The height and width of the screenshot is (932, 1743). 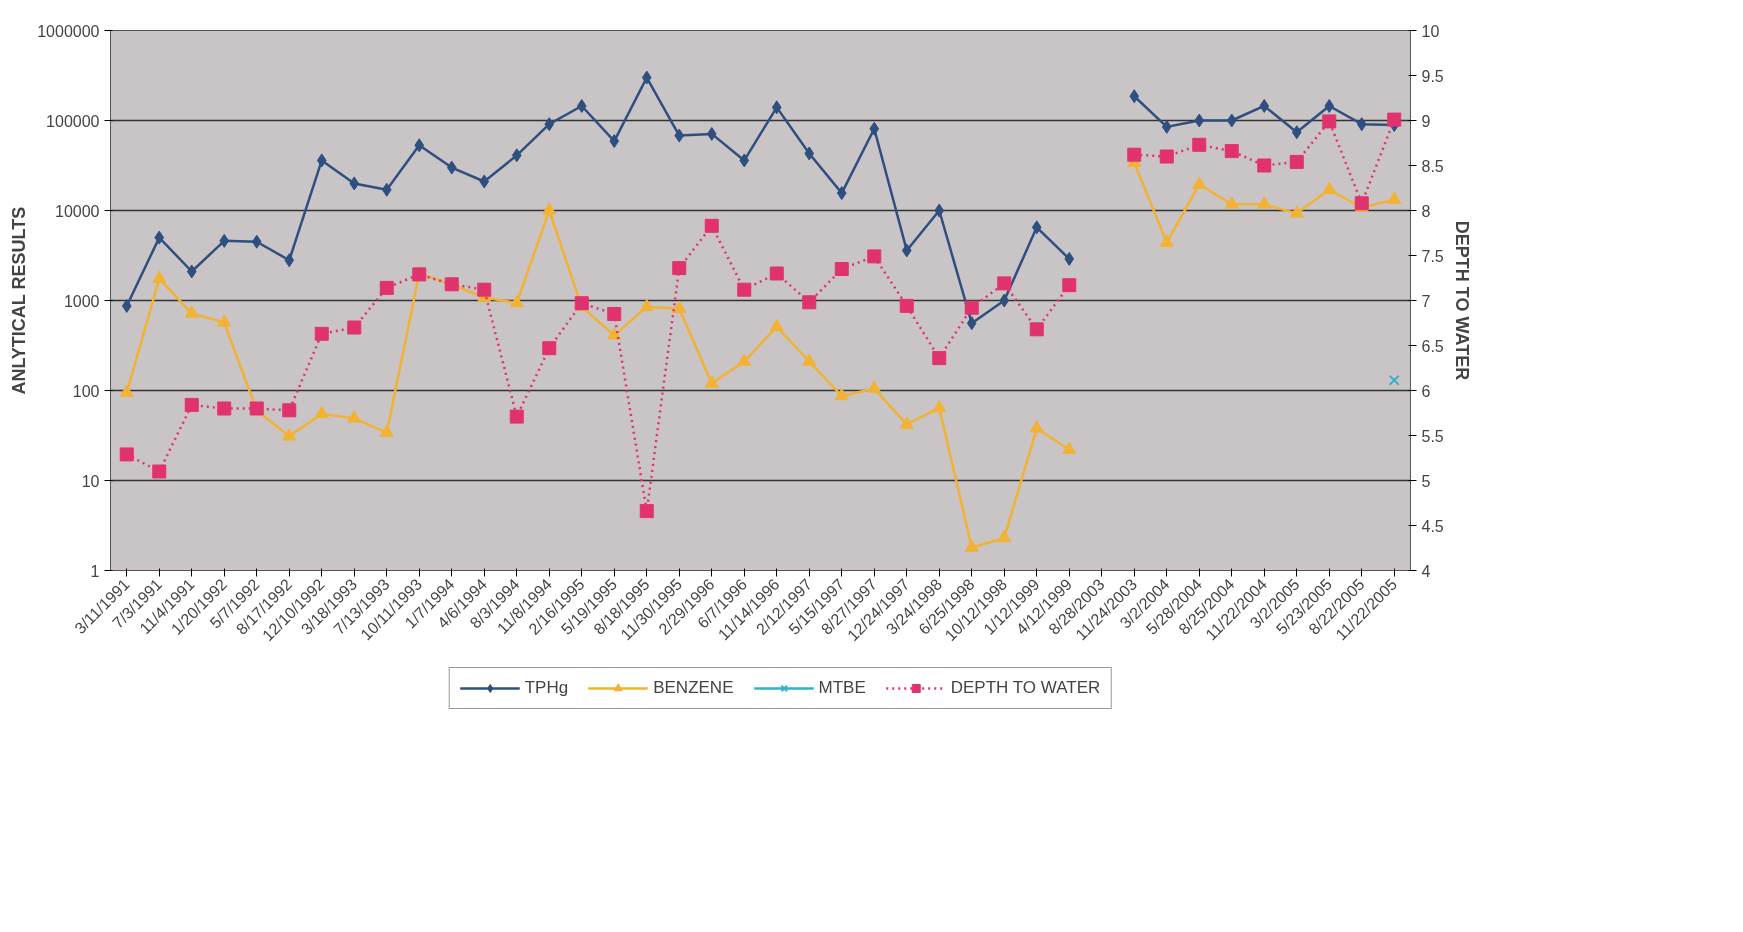 What do you see at coordinates (693, 688) in the screenshot?
I see `legend-label: BENZENE` at bounding box center [693, 688].